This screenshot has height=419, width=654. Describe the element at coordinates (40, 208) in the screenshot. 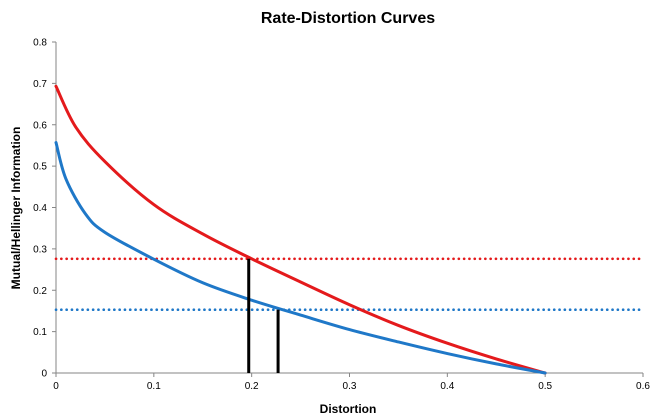

I see `y-tick-label: 0.4` at that location.